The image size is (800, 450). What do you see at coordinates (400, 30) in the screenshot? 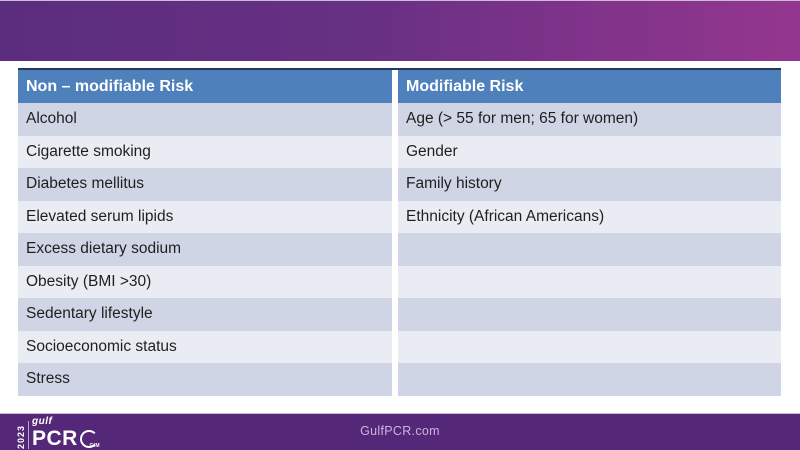
I see `title-banner` at bounding box center [400, 30].